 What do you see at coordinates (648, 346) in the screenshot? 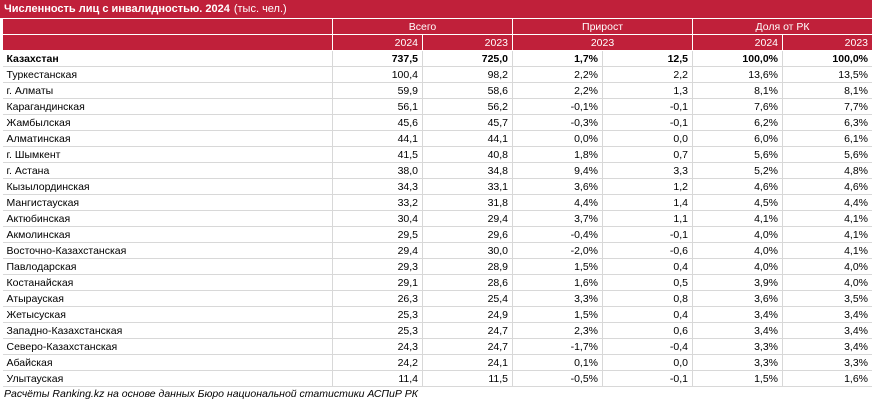
I see `growth-abs-cell: -0,4` at bounding box center [648, 346].